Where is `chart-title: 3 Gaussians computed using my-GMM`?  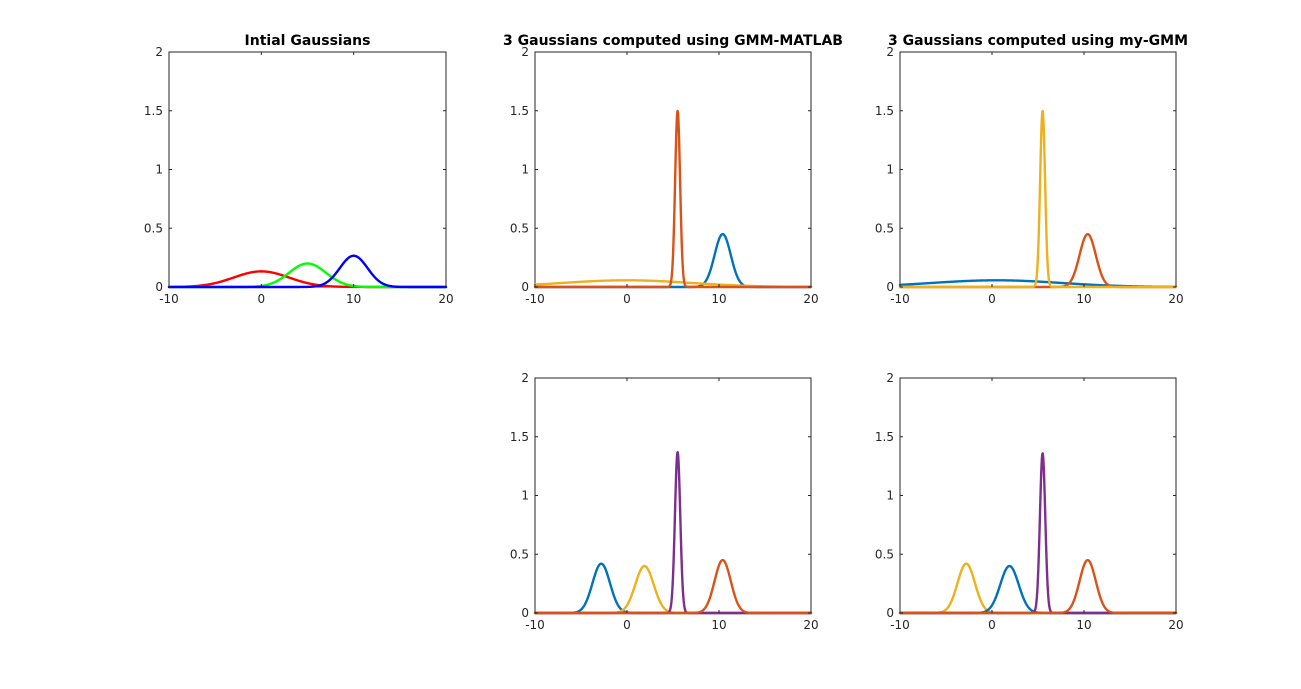
chart-title: 3 Gaussians computed using my-GMM is located at coordinates (1038, 41).